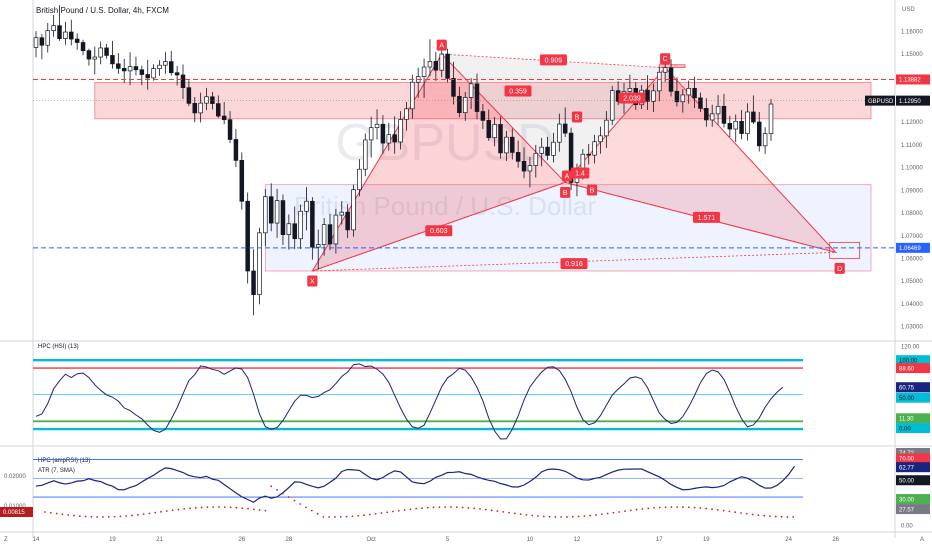 Image resolution: width=932 pixels, height=555 pixels. Describe the element at coordinates (632, 98) in the screenshot. I see `ratio-bc: 2.039` at that location.